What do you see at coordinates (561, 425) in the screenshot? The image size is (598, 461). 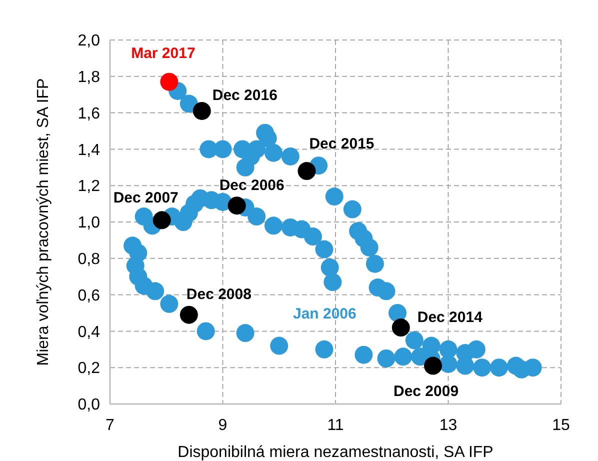 I see `x-tick-label: 15` at bounding box center [561, 425].